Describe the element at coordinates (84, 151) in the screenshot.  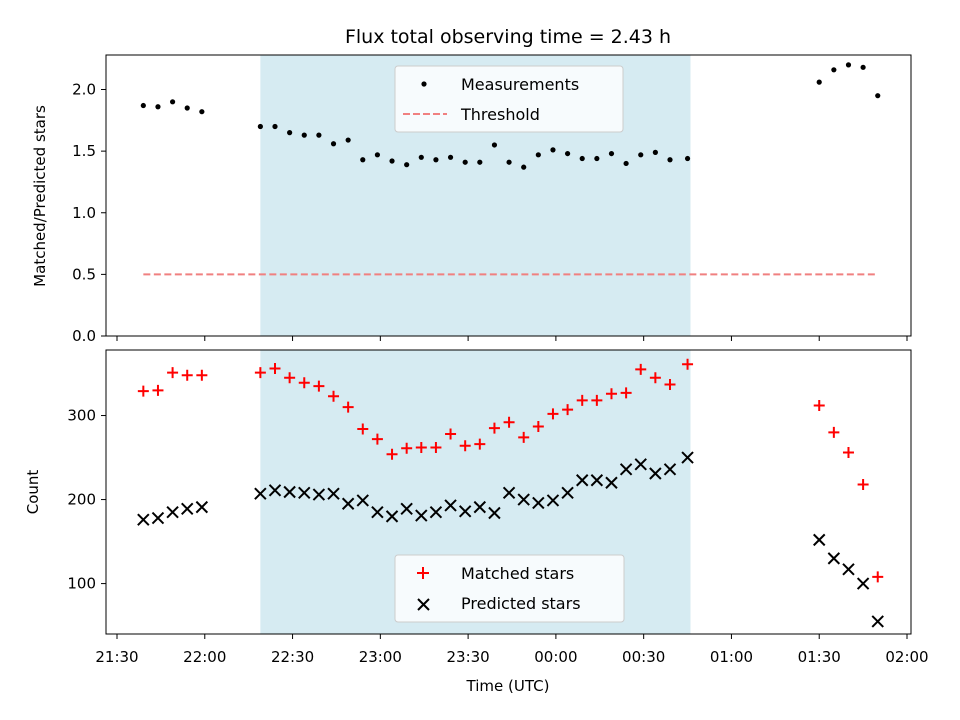
I see `y-tick-label: 1.5` at that location.